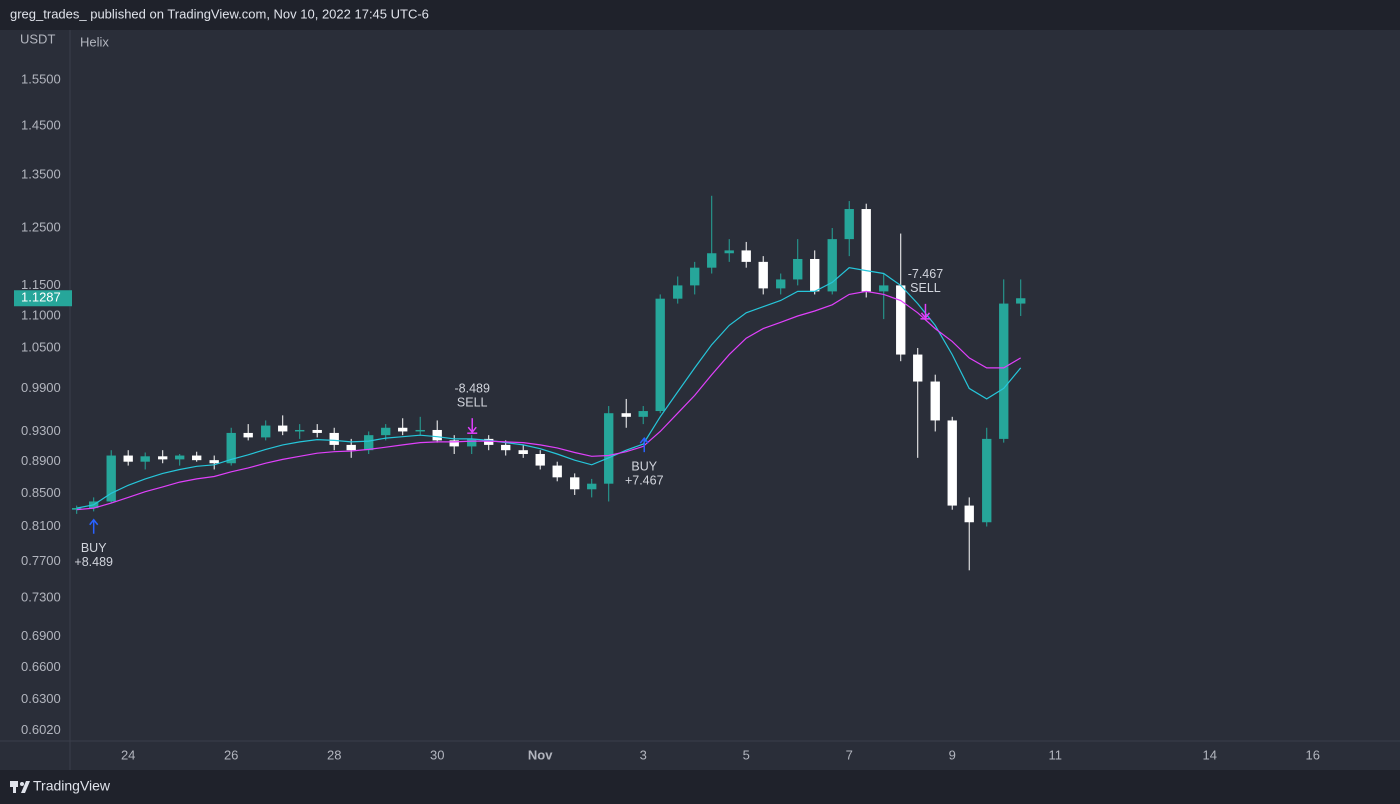 This screenshot has height=804, width=1400. I want to click on y-tick-label: 0.9900, so click(41, 387).